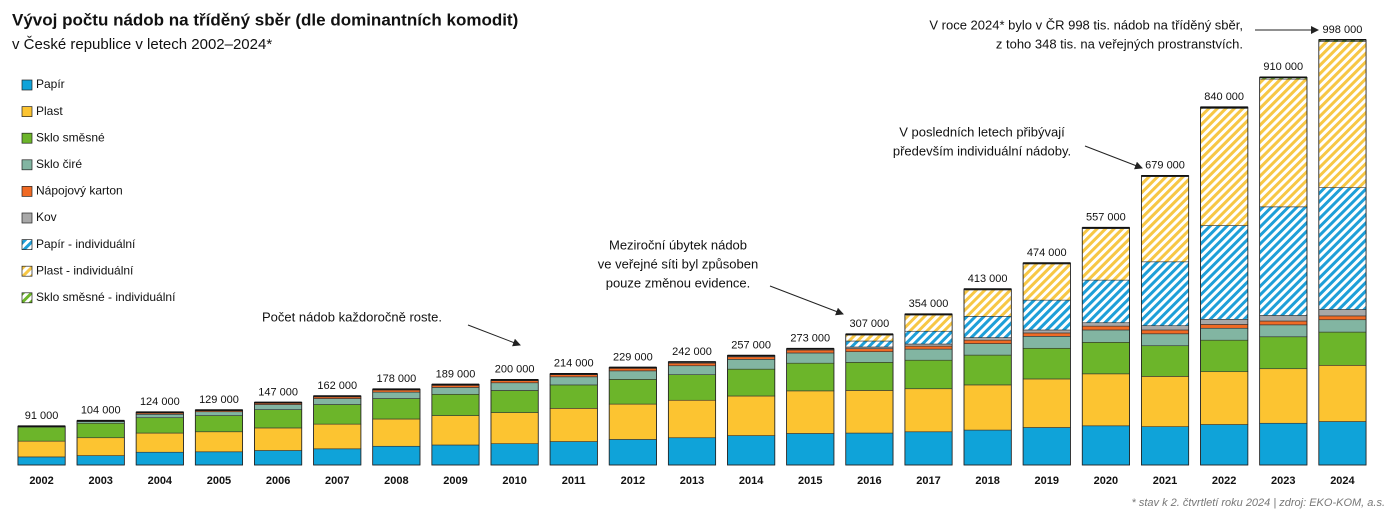 The height and width of the screenshot is (516, 1392). Describe the element at coordinates (751, 481) in the screenshot. I see `x-tick-label: 2014` at that location.